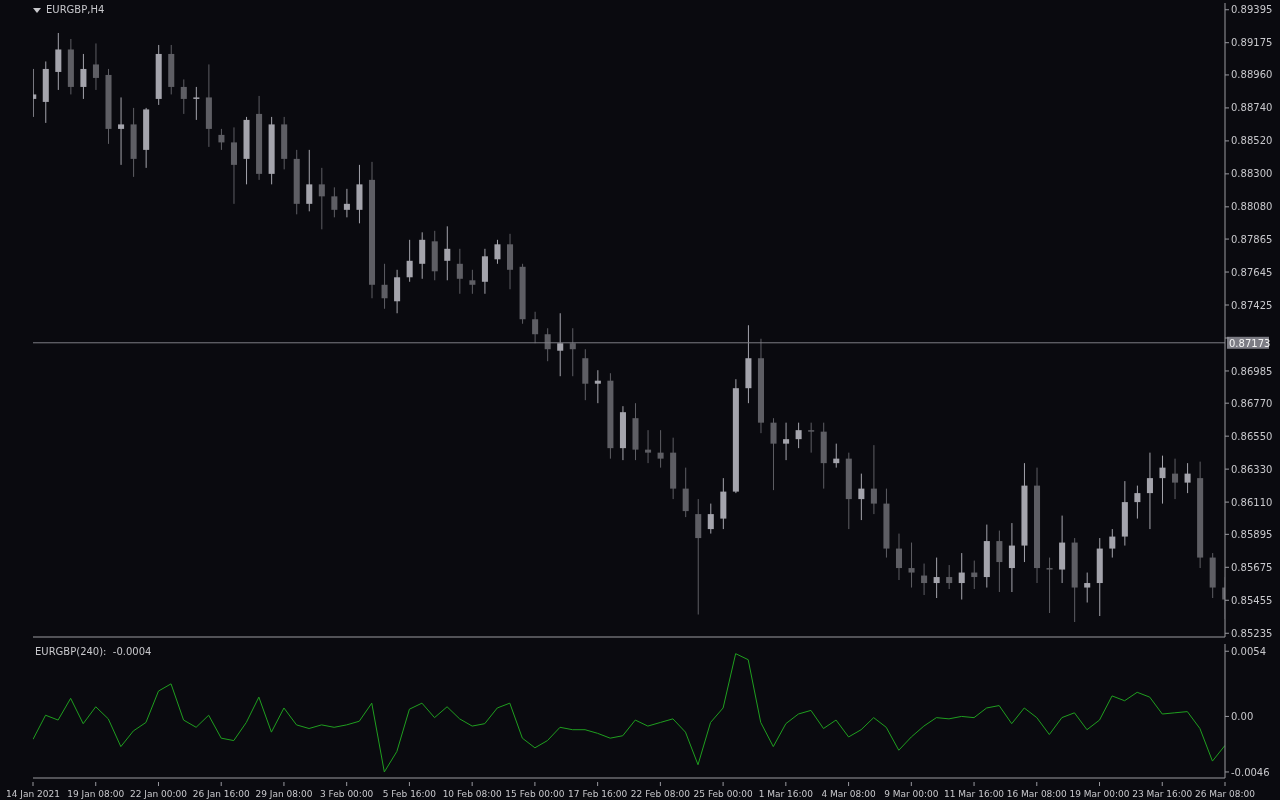 This screenshot has width=1280, height=800. I want to click on y-tick-label: 0.88080, so click(1252, 207).